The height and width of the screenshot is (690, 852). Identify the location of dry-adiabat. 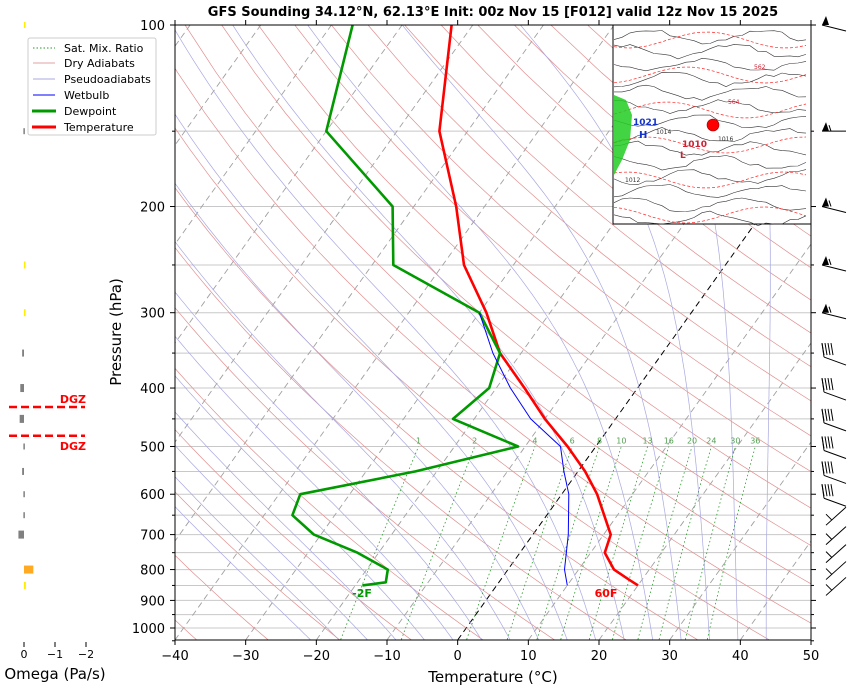
(258, 565).